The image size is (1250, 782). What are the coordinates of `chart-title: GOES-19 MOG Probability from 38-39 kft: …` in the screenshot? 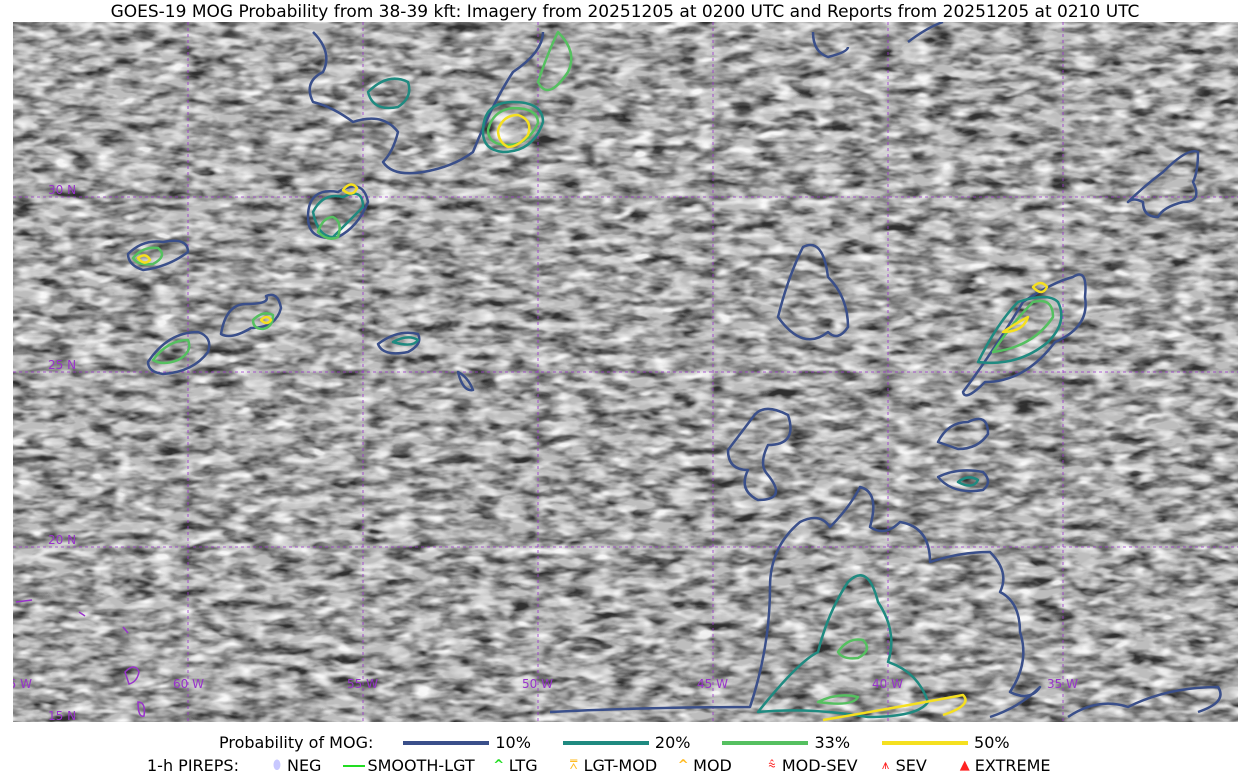 It's located at (625, 12).